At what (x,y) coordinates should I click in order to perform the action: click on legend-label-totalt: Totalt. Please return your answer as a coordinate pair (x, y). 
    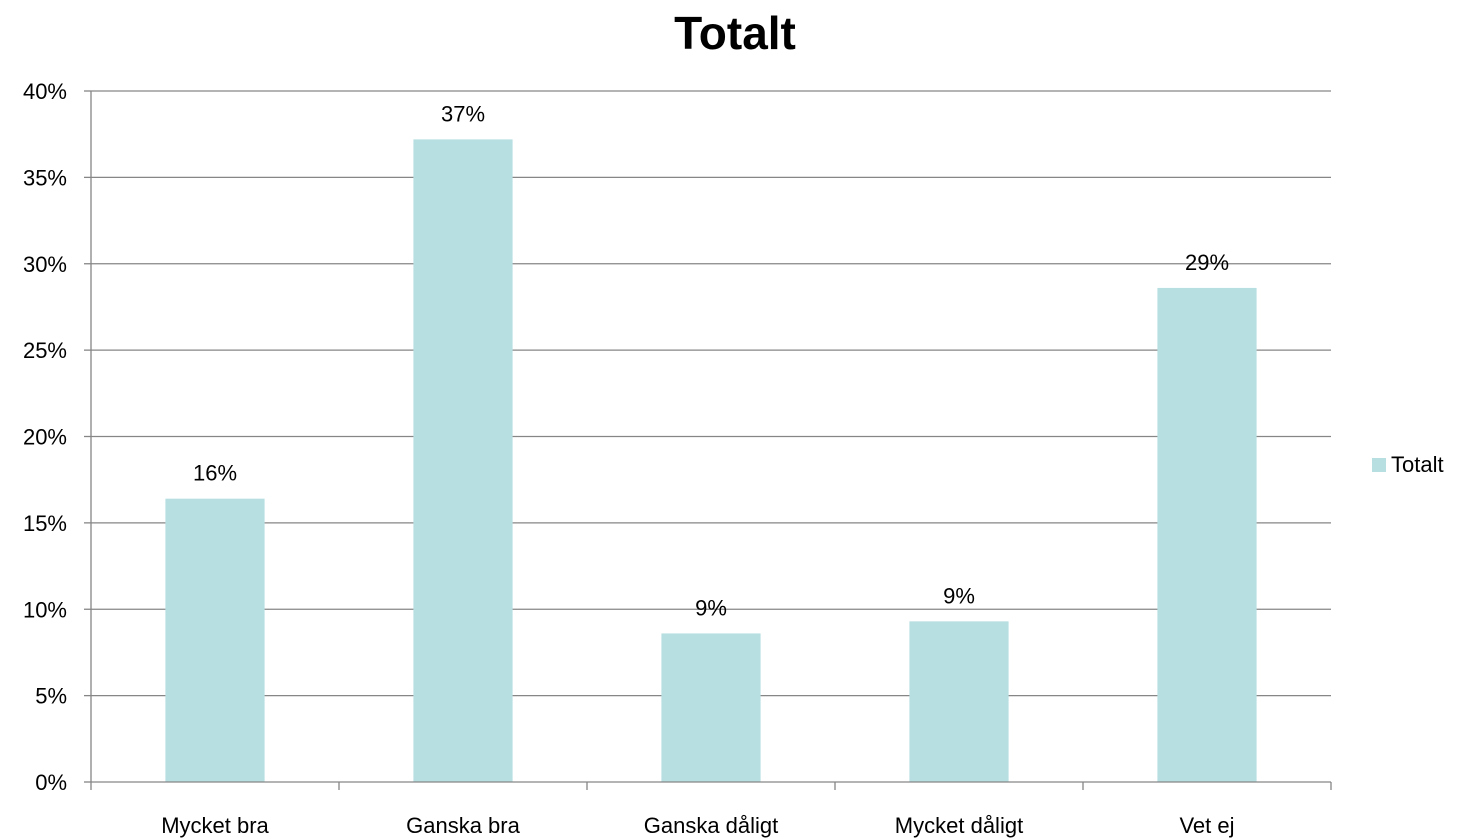
    Looking at the image, I should click on (1417, 464).